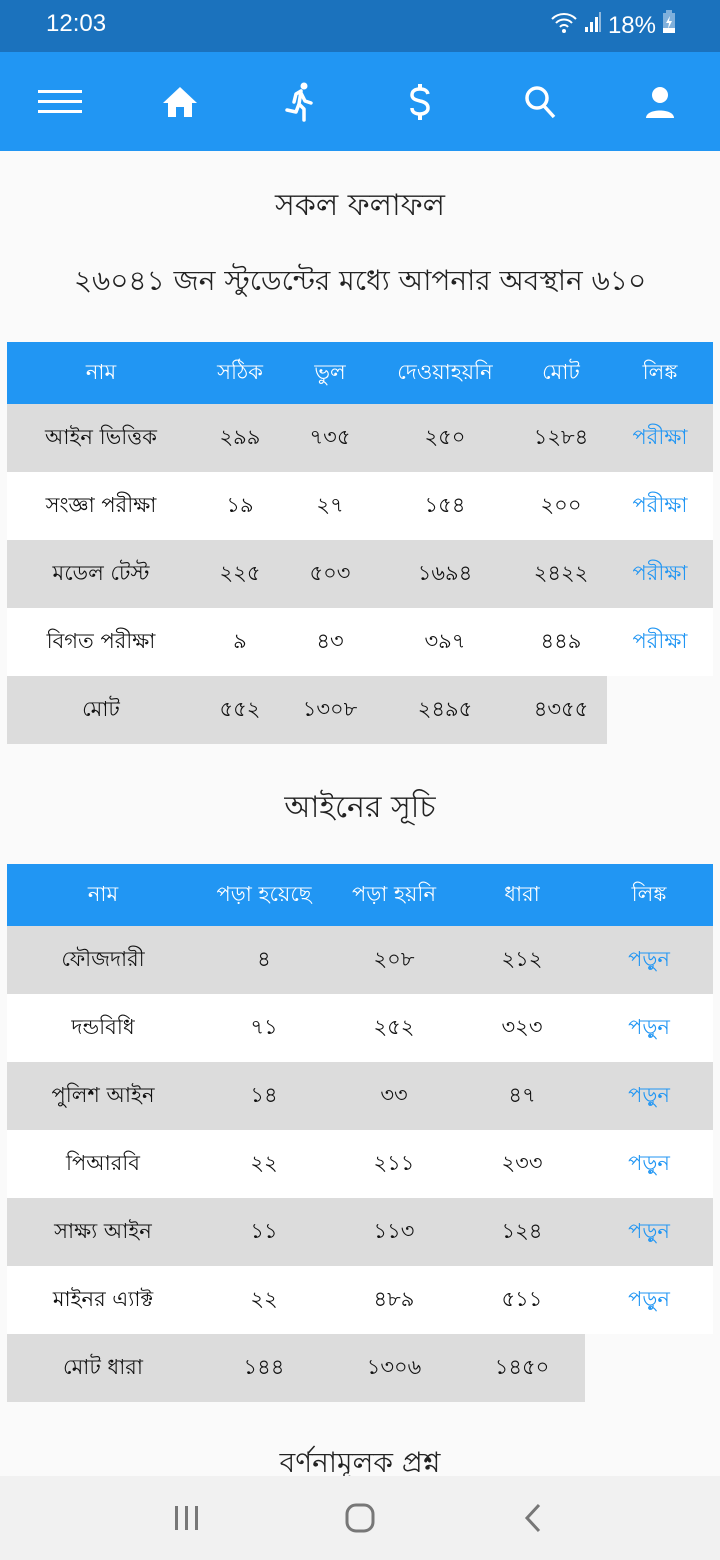 The height and width of the screenshot is (1560, 720). What do you see at coordinates (264, 1232) in the screenshot?
I see `cell-read: ১১` at bounding box center [264, 1232].